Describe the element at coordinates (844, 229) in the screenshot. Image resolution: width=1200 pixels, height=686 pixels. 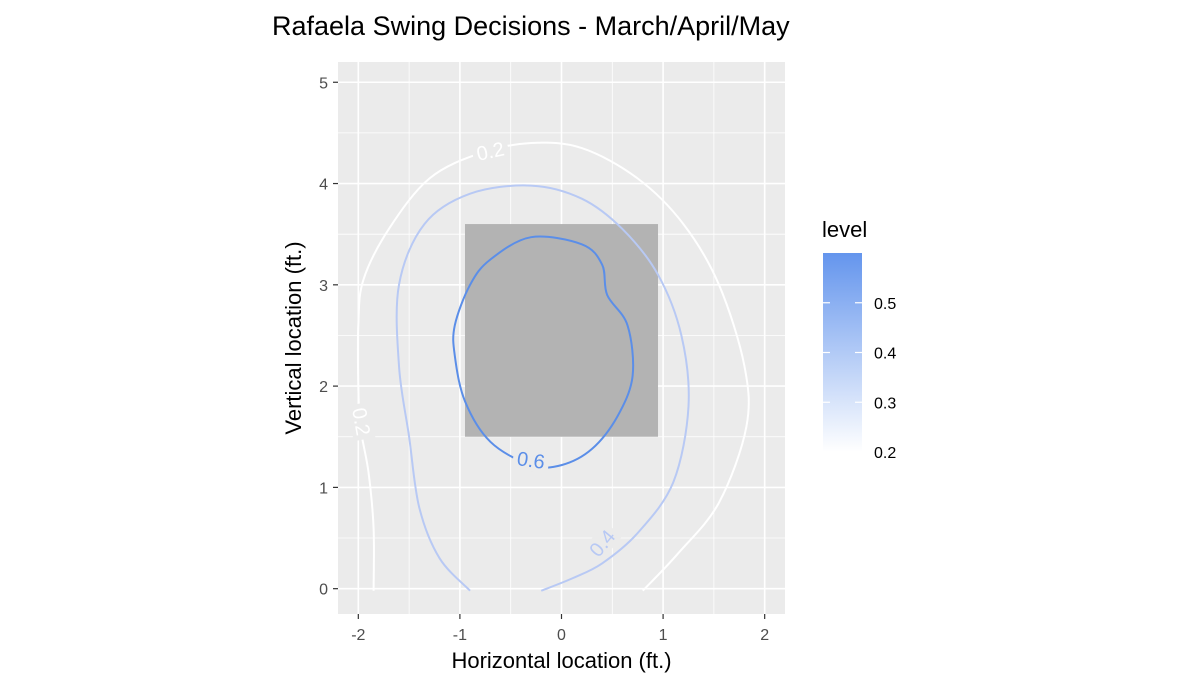
I see `legend-title: level` at that location.